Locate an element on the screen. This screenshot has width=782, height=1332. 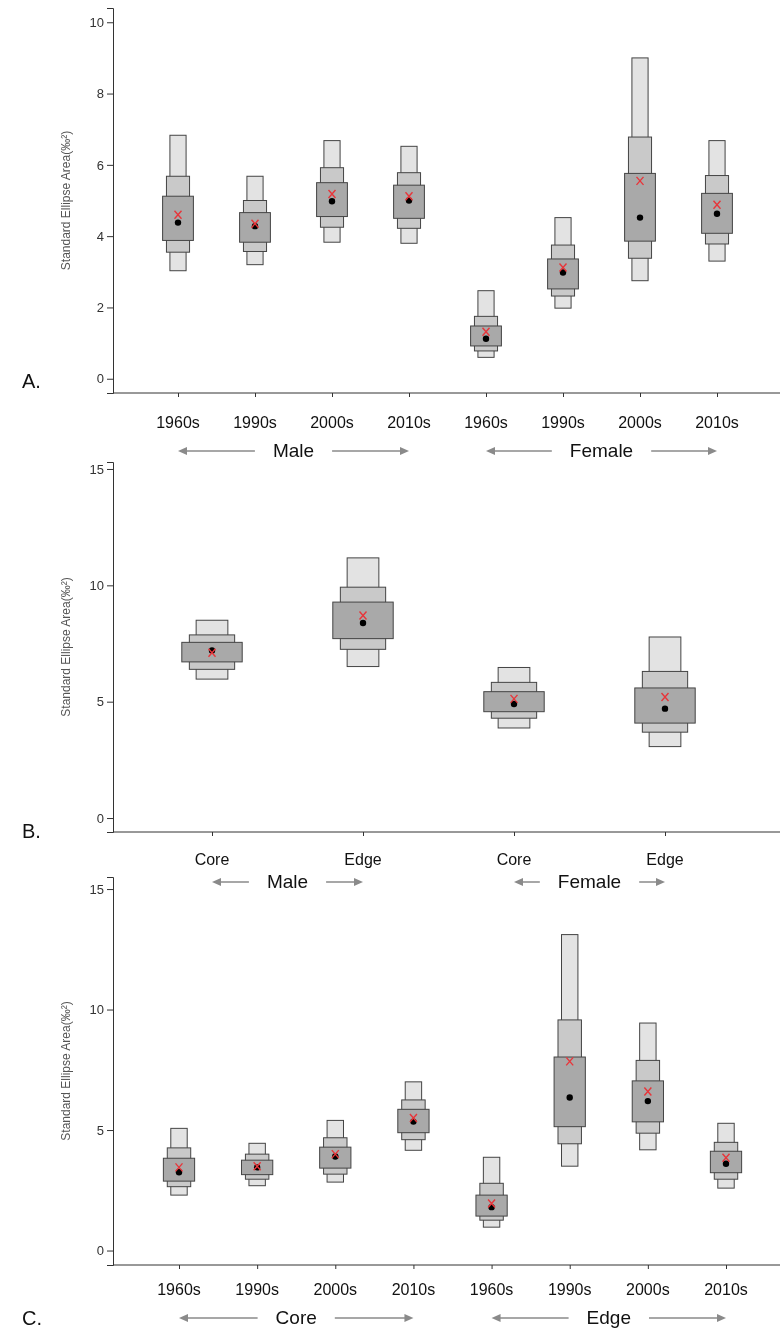
text: Edge is located at coordinates (608, 1317).